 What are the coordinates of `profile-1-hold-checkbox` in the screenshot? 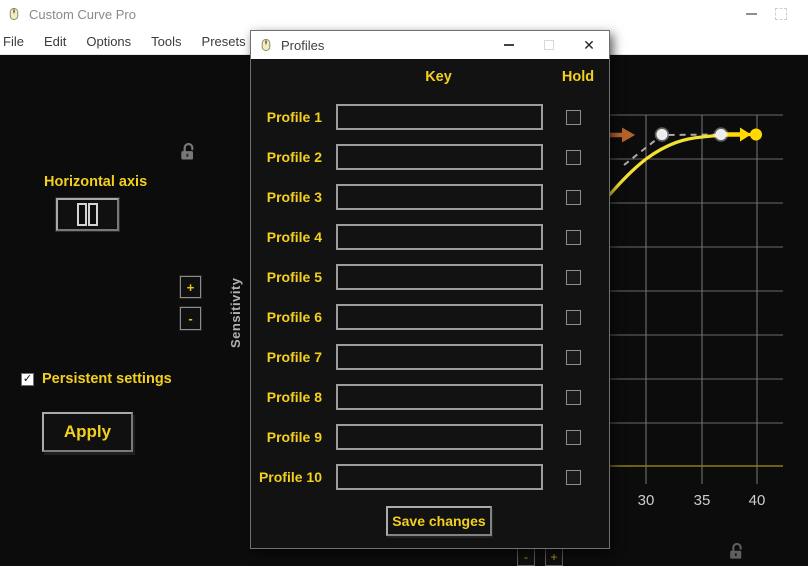 It's located at (573, 117).